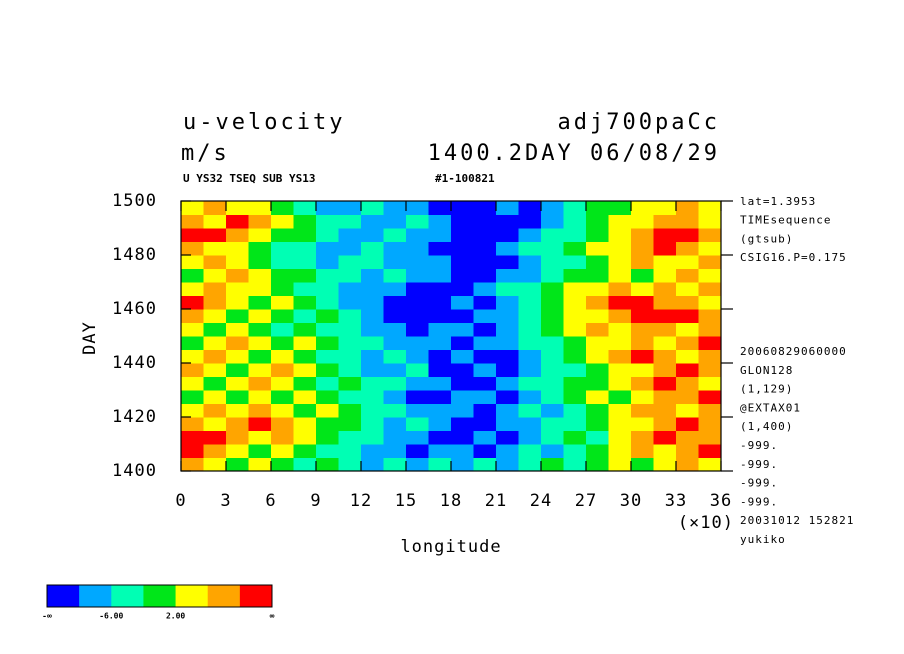  I want to click on colorbar-label: -6.00, so click(111, 616).